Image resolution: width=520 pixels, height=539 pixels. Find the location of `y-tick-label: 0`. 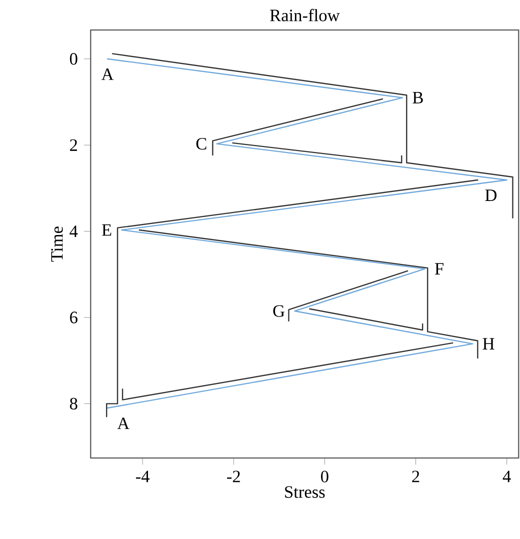

y-tick-label: 0 is located at coordinates (74, 59).